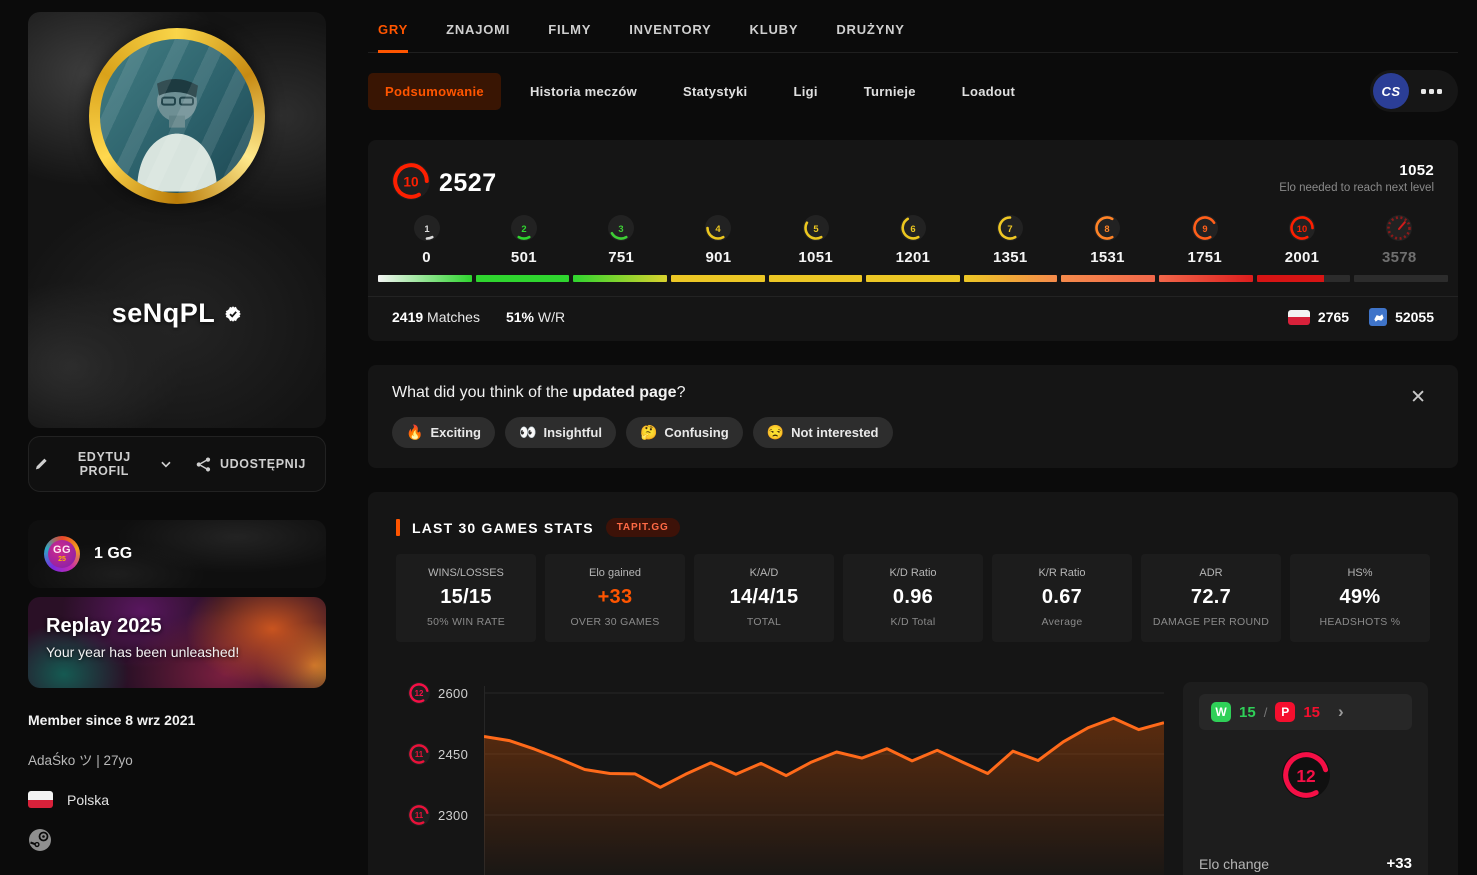 Image resolution: width=1477 pixels, height=875 pixels. I want to click on feedback-chip-not-interested: 😒 Not interested, so click(822, 432).